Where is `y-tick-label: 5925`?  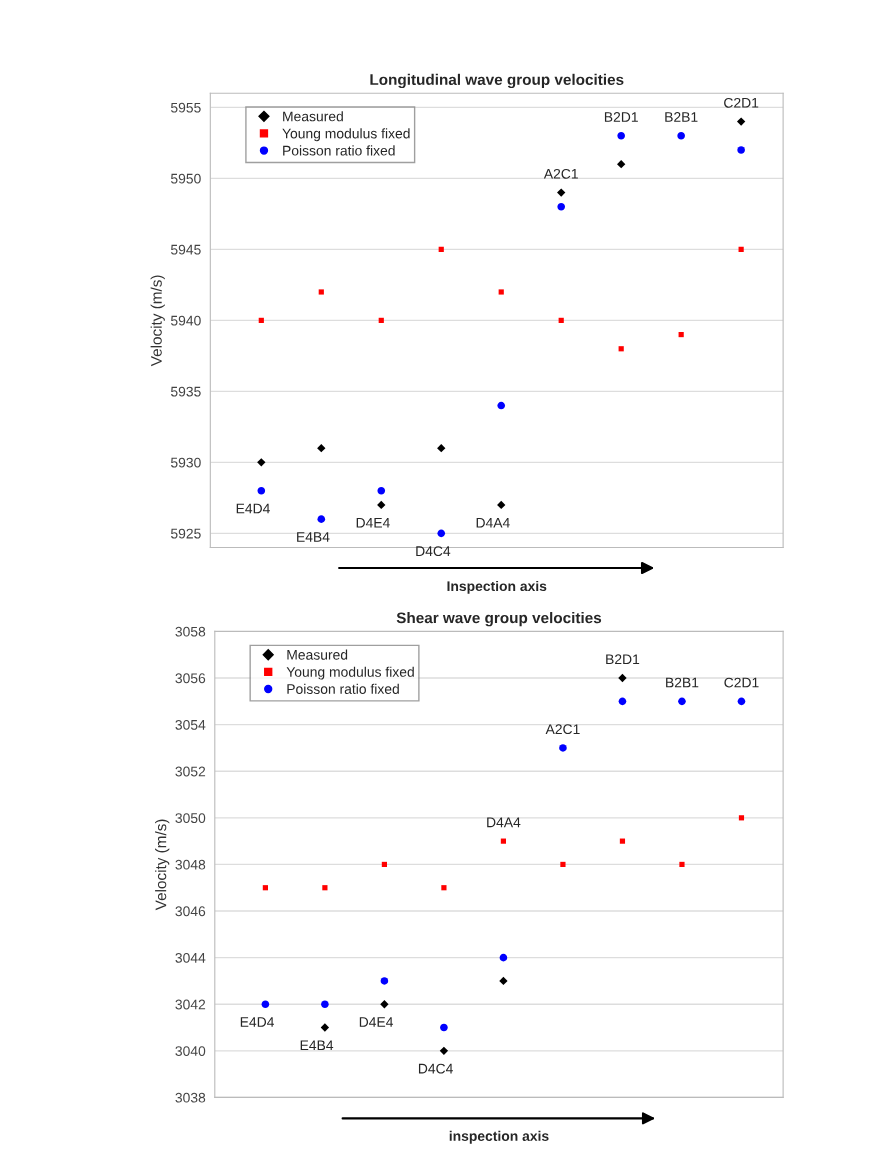
y-tick-label: 5925 is located at coordinates (185, 533).